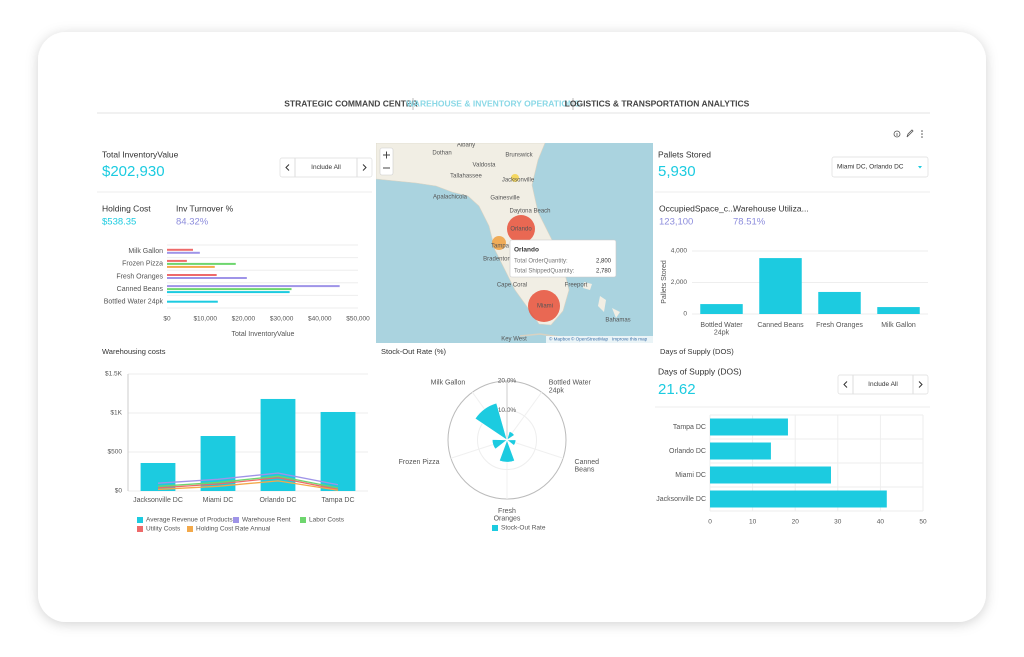 The width and height of the screenshot is (1024, 657). What do you see at coordinates (133, 171) in the screenshot?
I see `kpi-value: $202,930` at bounding box center [133, 171].